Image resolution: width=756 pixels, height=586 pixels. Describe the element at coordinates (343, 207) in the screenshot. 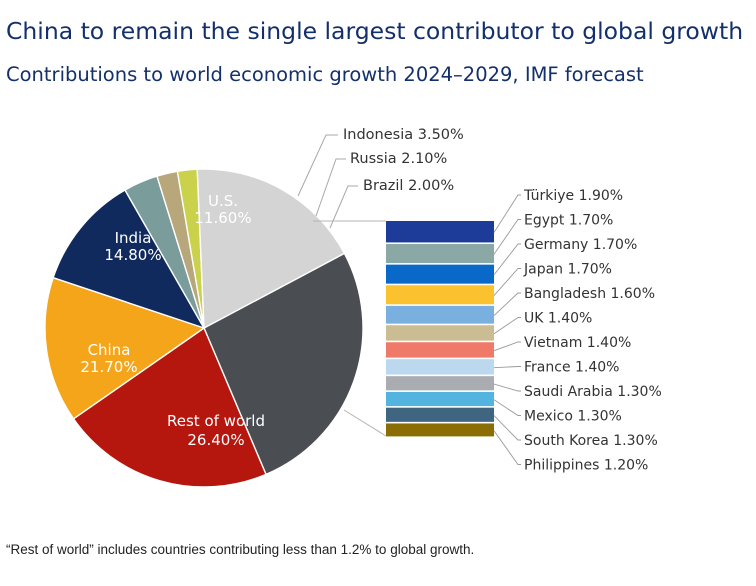

I see `leader-line-brazil` at that location.